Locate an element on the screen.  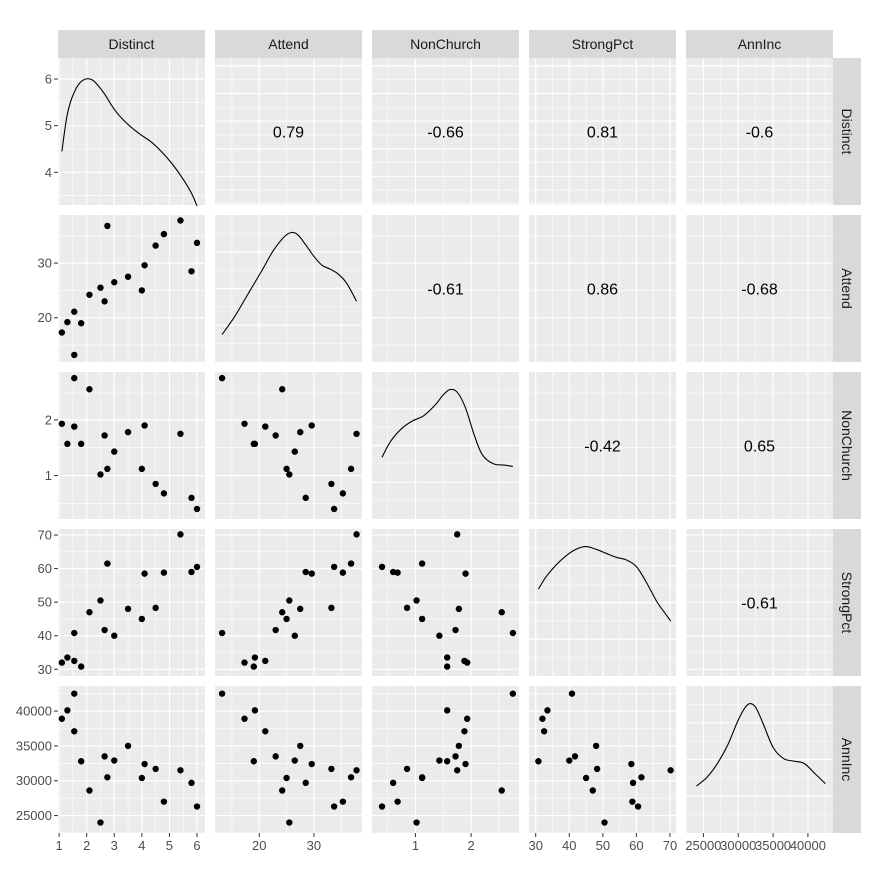
strip-label-right-strongpct: StrongPct is located at coordinates (847, 603).